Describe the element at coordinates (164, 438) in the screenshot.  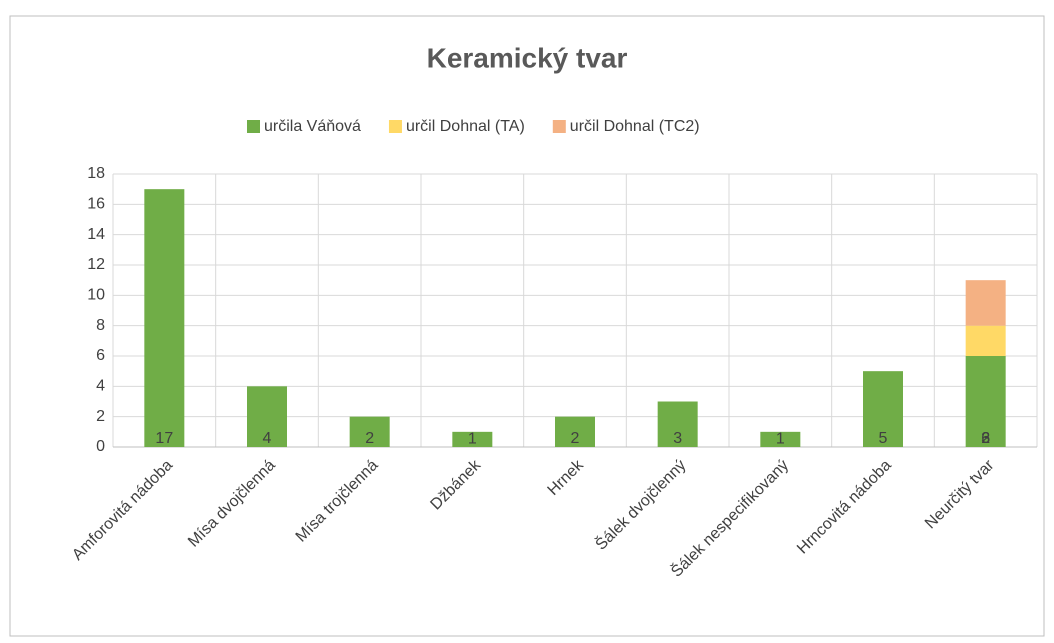
I see `data-label: 17` at that location.